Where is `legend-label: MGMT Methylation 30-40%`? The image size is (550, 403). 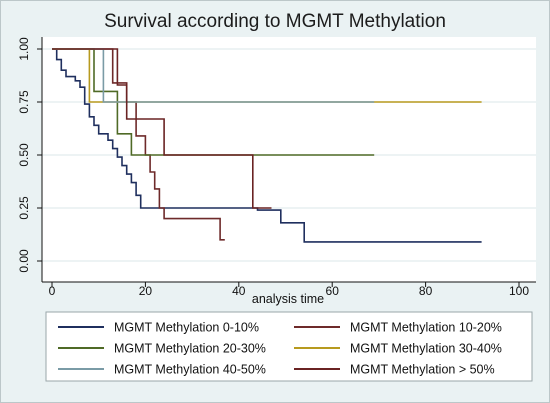
legend-label: MGMT Methylation 30-40% is located at coordinates (426, 349).